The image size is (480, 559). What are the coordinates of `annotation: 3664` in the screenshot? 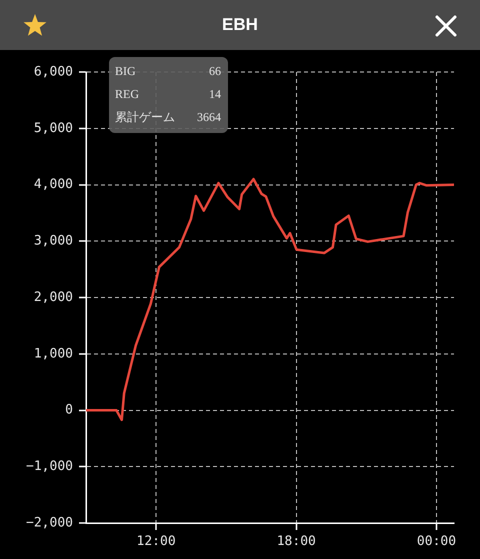 It's located at (209, 117).